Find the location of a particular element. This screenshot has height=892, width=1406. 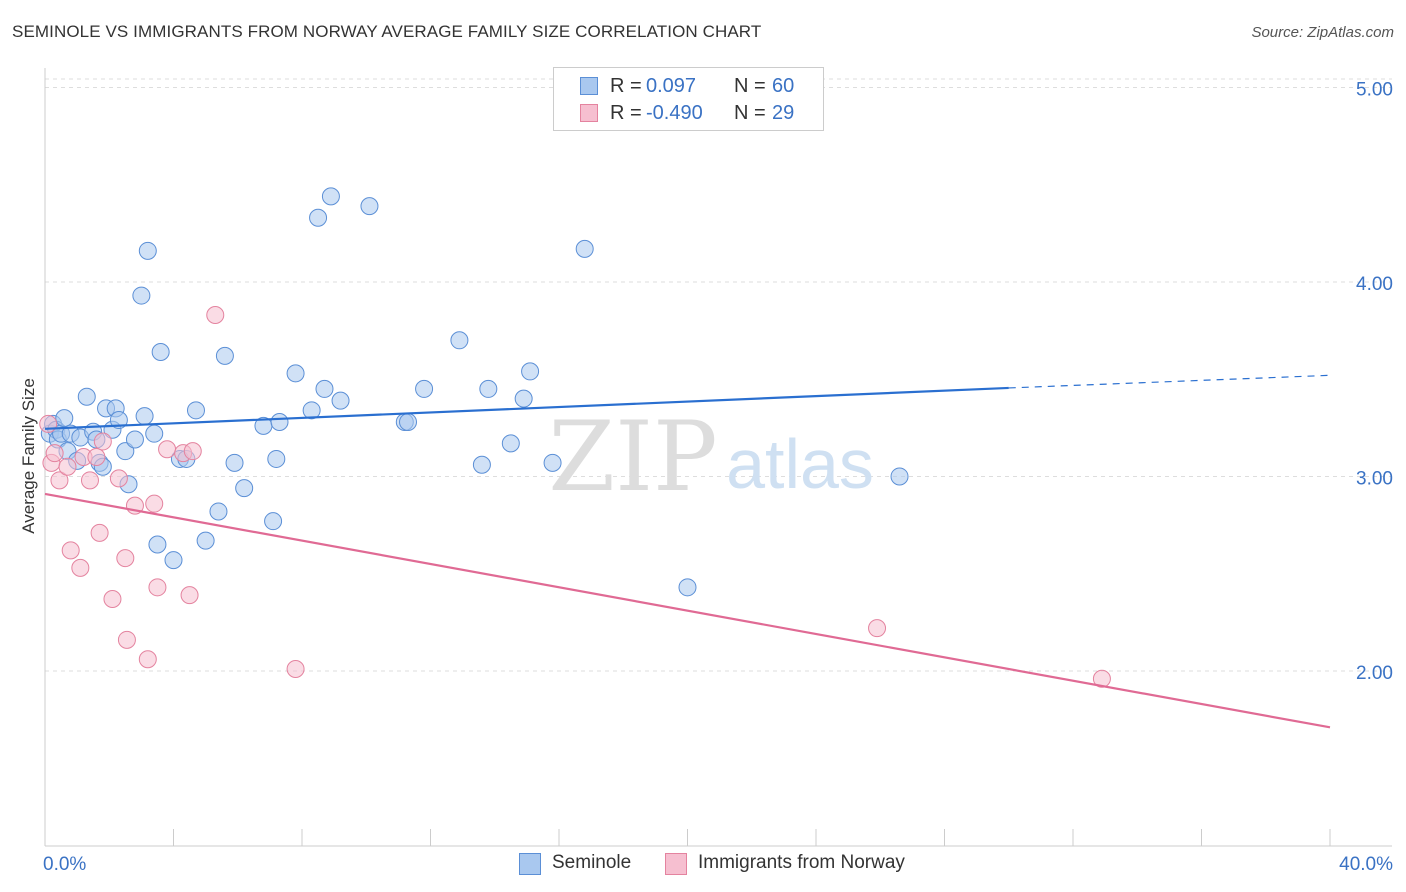

n-value: 60 is located at coordinates (783, 86).